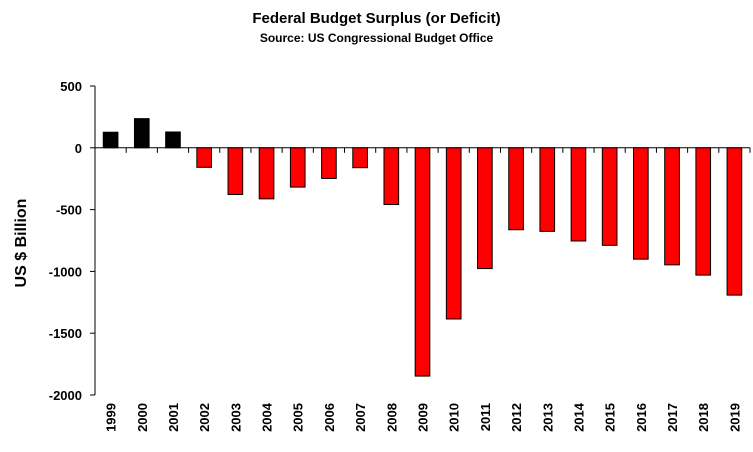 Image resolution: width=753 pixels, height=452 pixels. I want to click on bar-2019, so click(734, 221).